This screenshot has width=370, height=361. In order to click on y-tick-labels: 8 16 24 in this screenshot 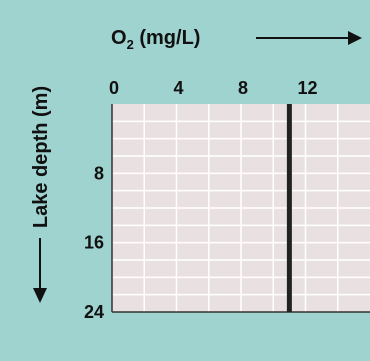, I will do `click(94, 242)`.